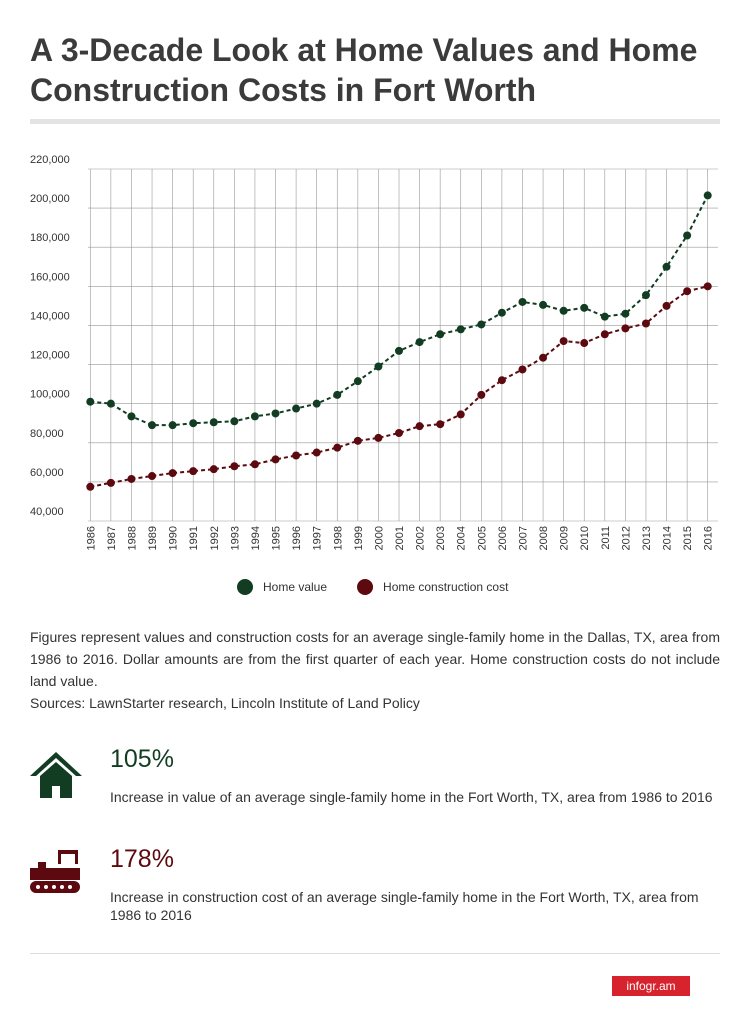 Image resolution: width=750 pixels, height=1027 pixels. What do you see at coordinates (132, 538) in the screenshot?
I see `x-tick-label: 1988` at bounding box center [132, 538].